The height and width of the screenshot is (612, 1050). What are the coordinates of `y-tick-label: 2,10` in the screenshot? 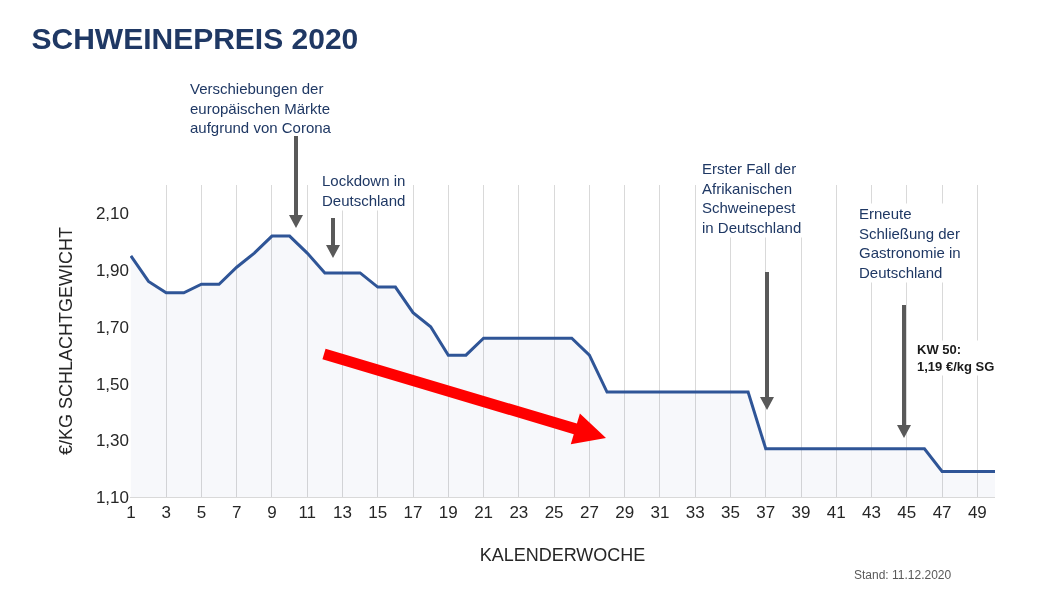 It's located at (112, 214).